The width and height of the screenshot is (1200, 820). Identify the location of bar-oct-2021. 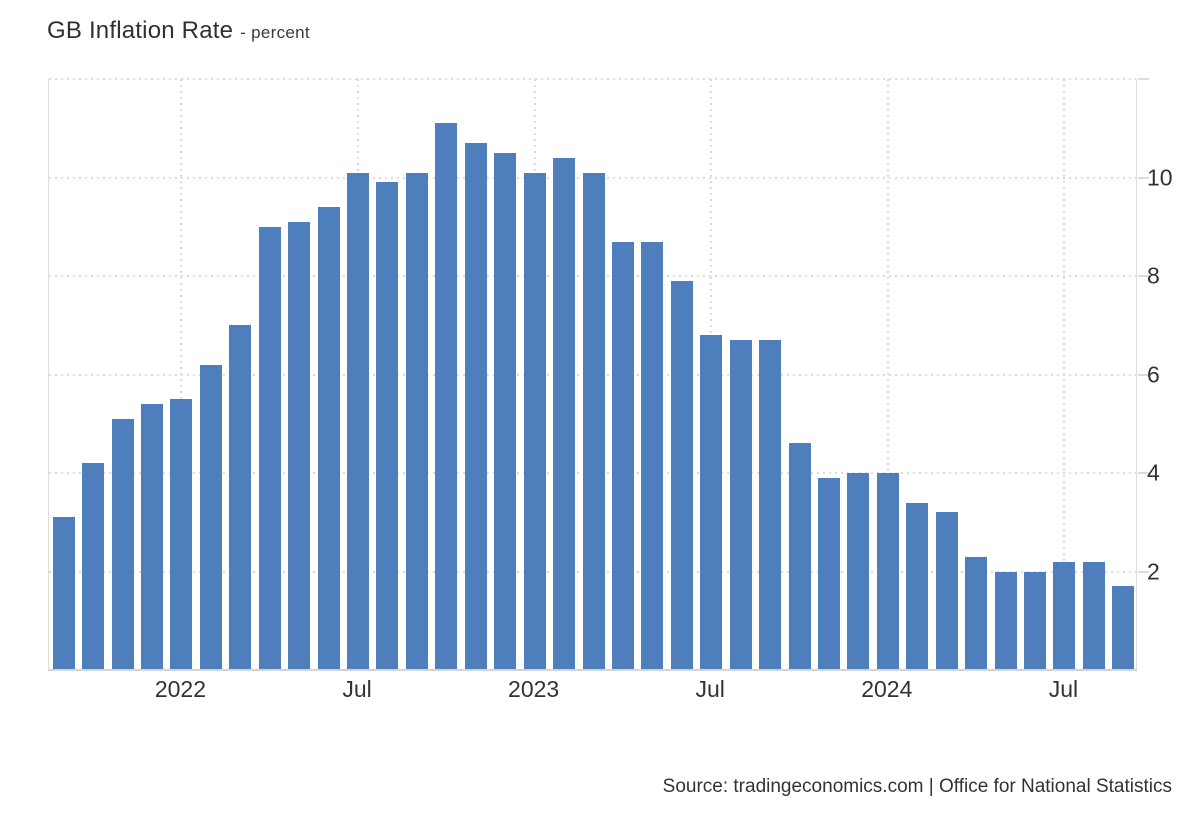
(93, 566).